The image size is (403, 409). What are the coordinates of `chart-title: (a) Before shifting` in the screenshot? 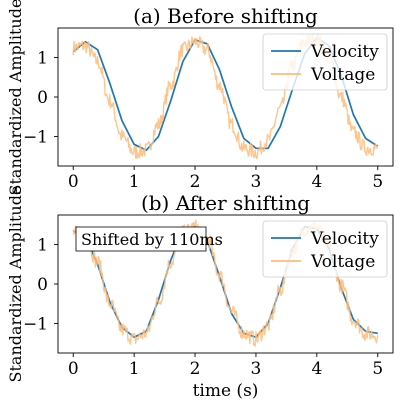 It's located at (225, 16).